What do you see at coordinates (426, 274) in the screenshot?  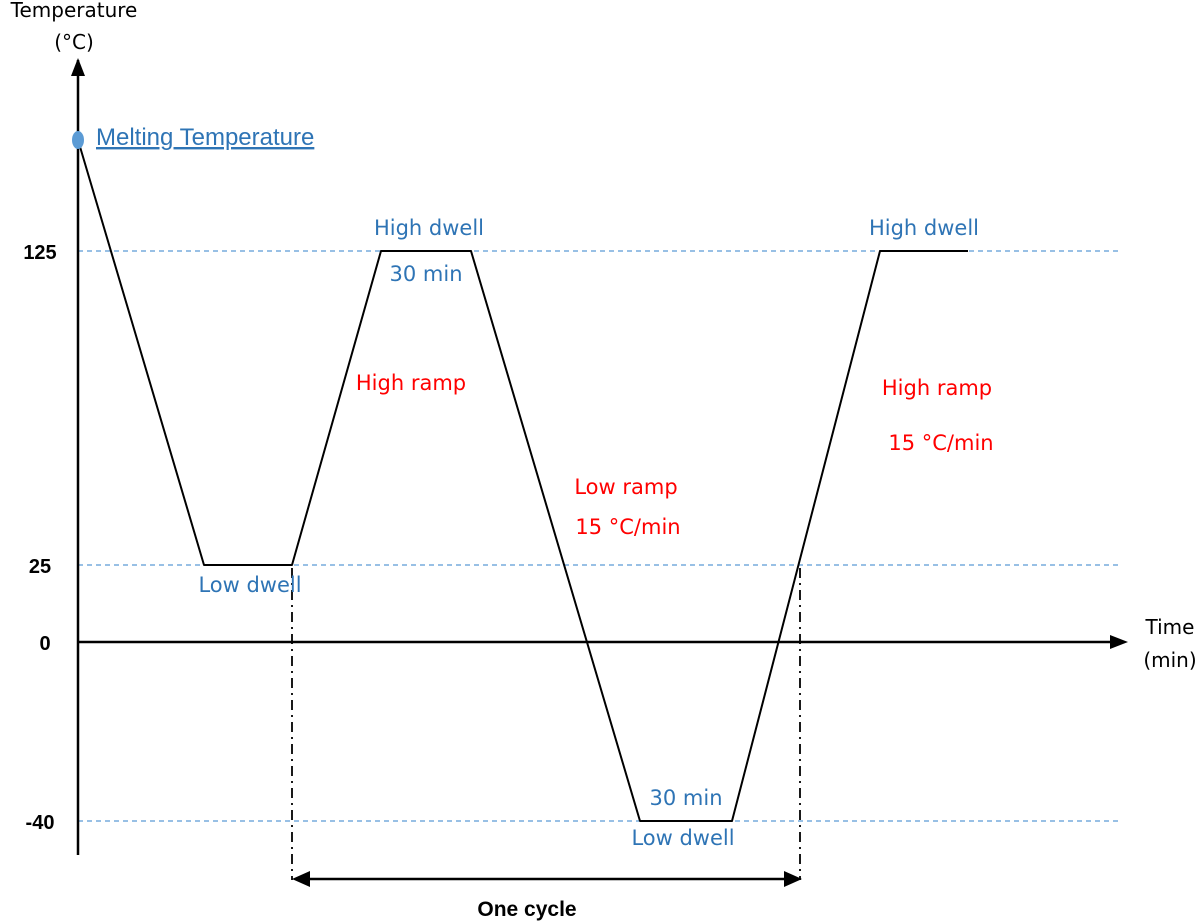 I see `high-dwell-time-1: 30 min` at bounding box center [426, 274].